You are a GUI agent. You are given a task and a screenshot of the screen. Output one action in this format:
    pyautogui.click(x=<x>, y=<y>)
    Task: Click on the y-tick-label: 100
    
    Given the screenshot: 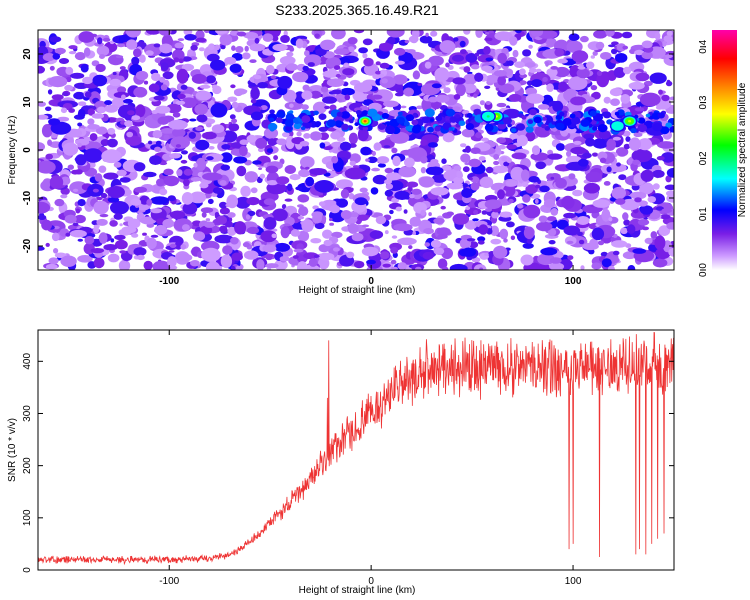 What is the action you would take?
    pyautogui.click(x=27, y=517)
    